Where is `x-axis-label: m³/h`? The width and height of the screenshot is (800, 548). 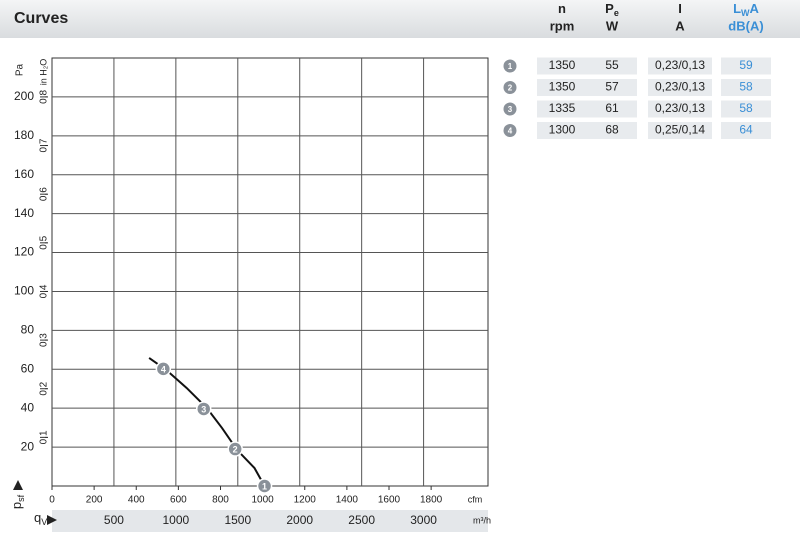
x-axis-label: m³/h is located at coordinates (482, 520).